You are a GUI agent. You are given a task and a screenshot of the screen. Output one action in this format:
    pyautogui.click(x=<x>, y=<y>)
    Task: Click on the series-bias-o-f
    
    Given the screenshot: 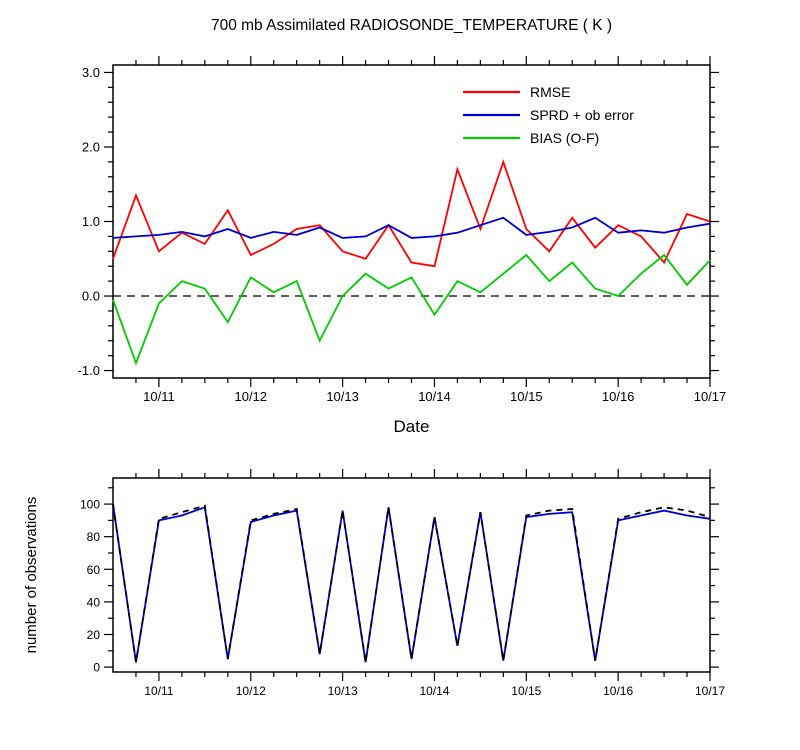 What is the action you would take?
    pyautogui.click(x=411, y=309)
    